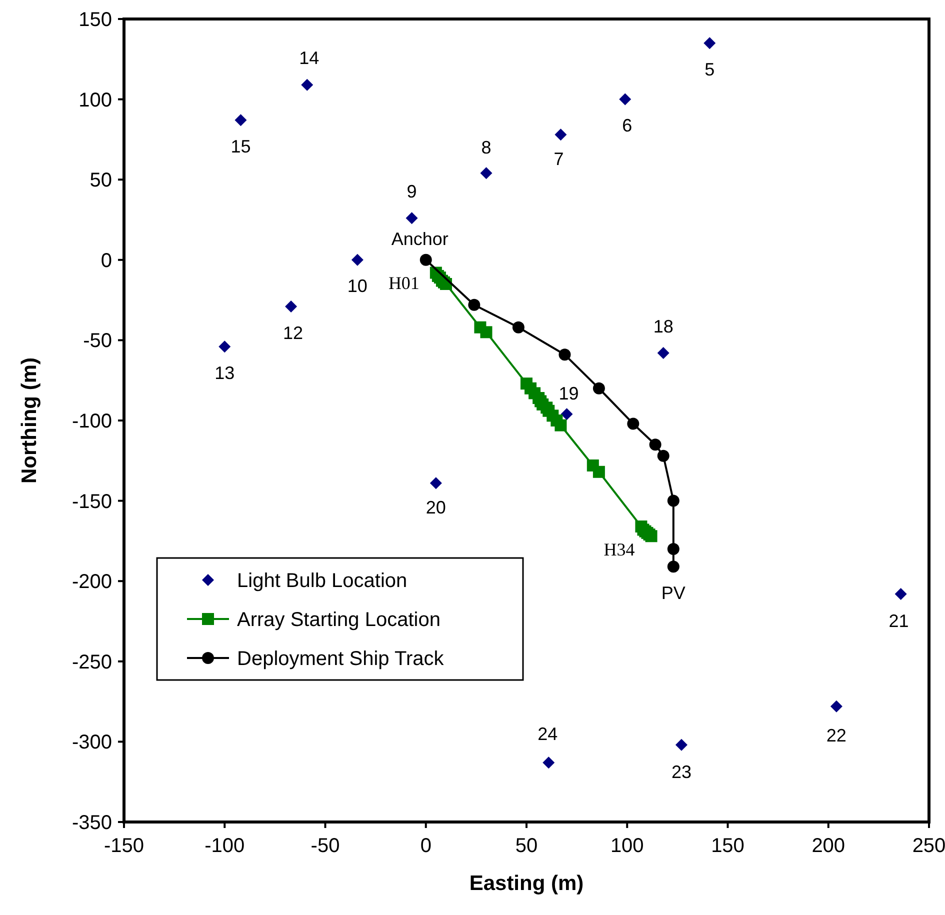 The image size is (945, 915). What do you see at coordinates (568, 393) in the screenshot?
I see `annotation: 19` at bounding box center [568, 393].